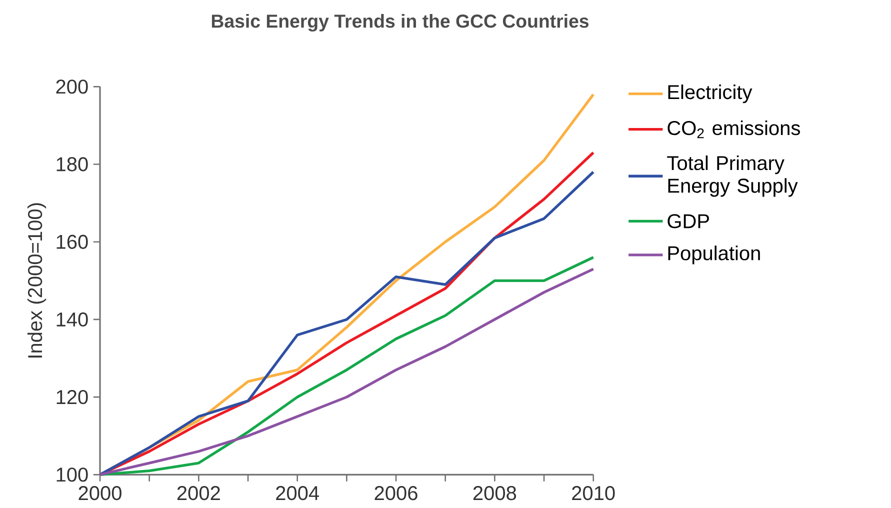 This screenshot has width=891, height=508. Describe the element at coordinates (72, 397) in the screenshot. I see `y-tick-label: 120` at that location.